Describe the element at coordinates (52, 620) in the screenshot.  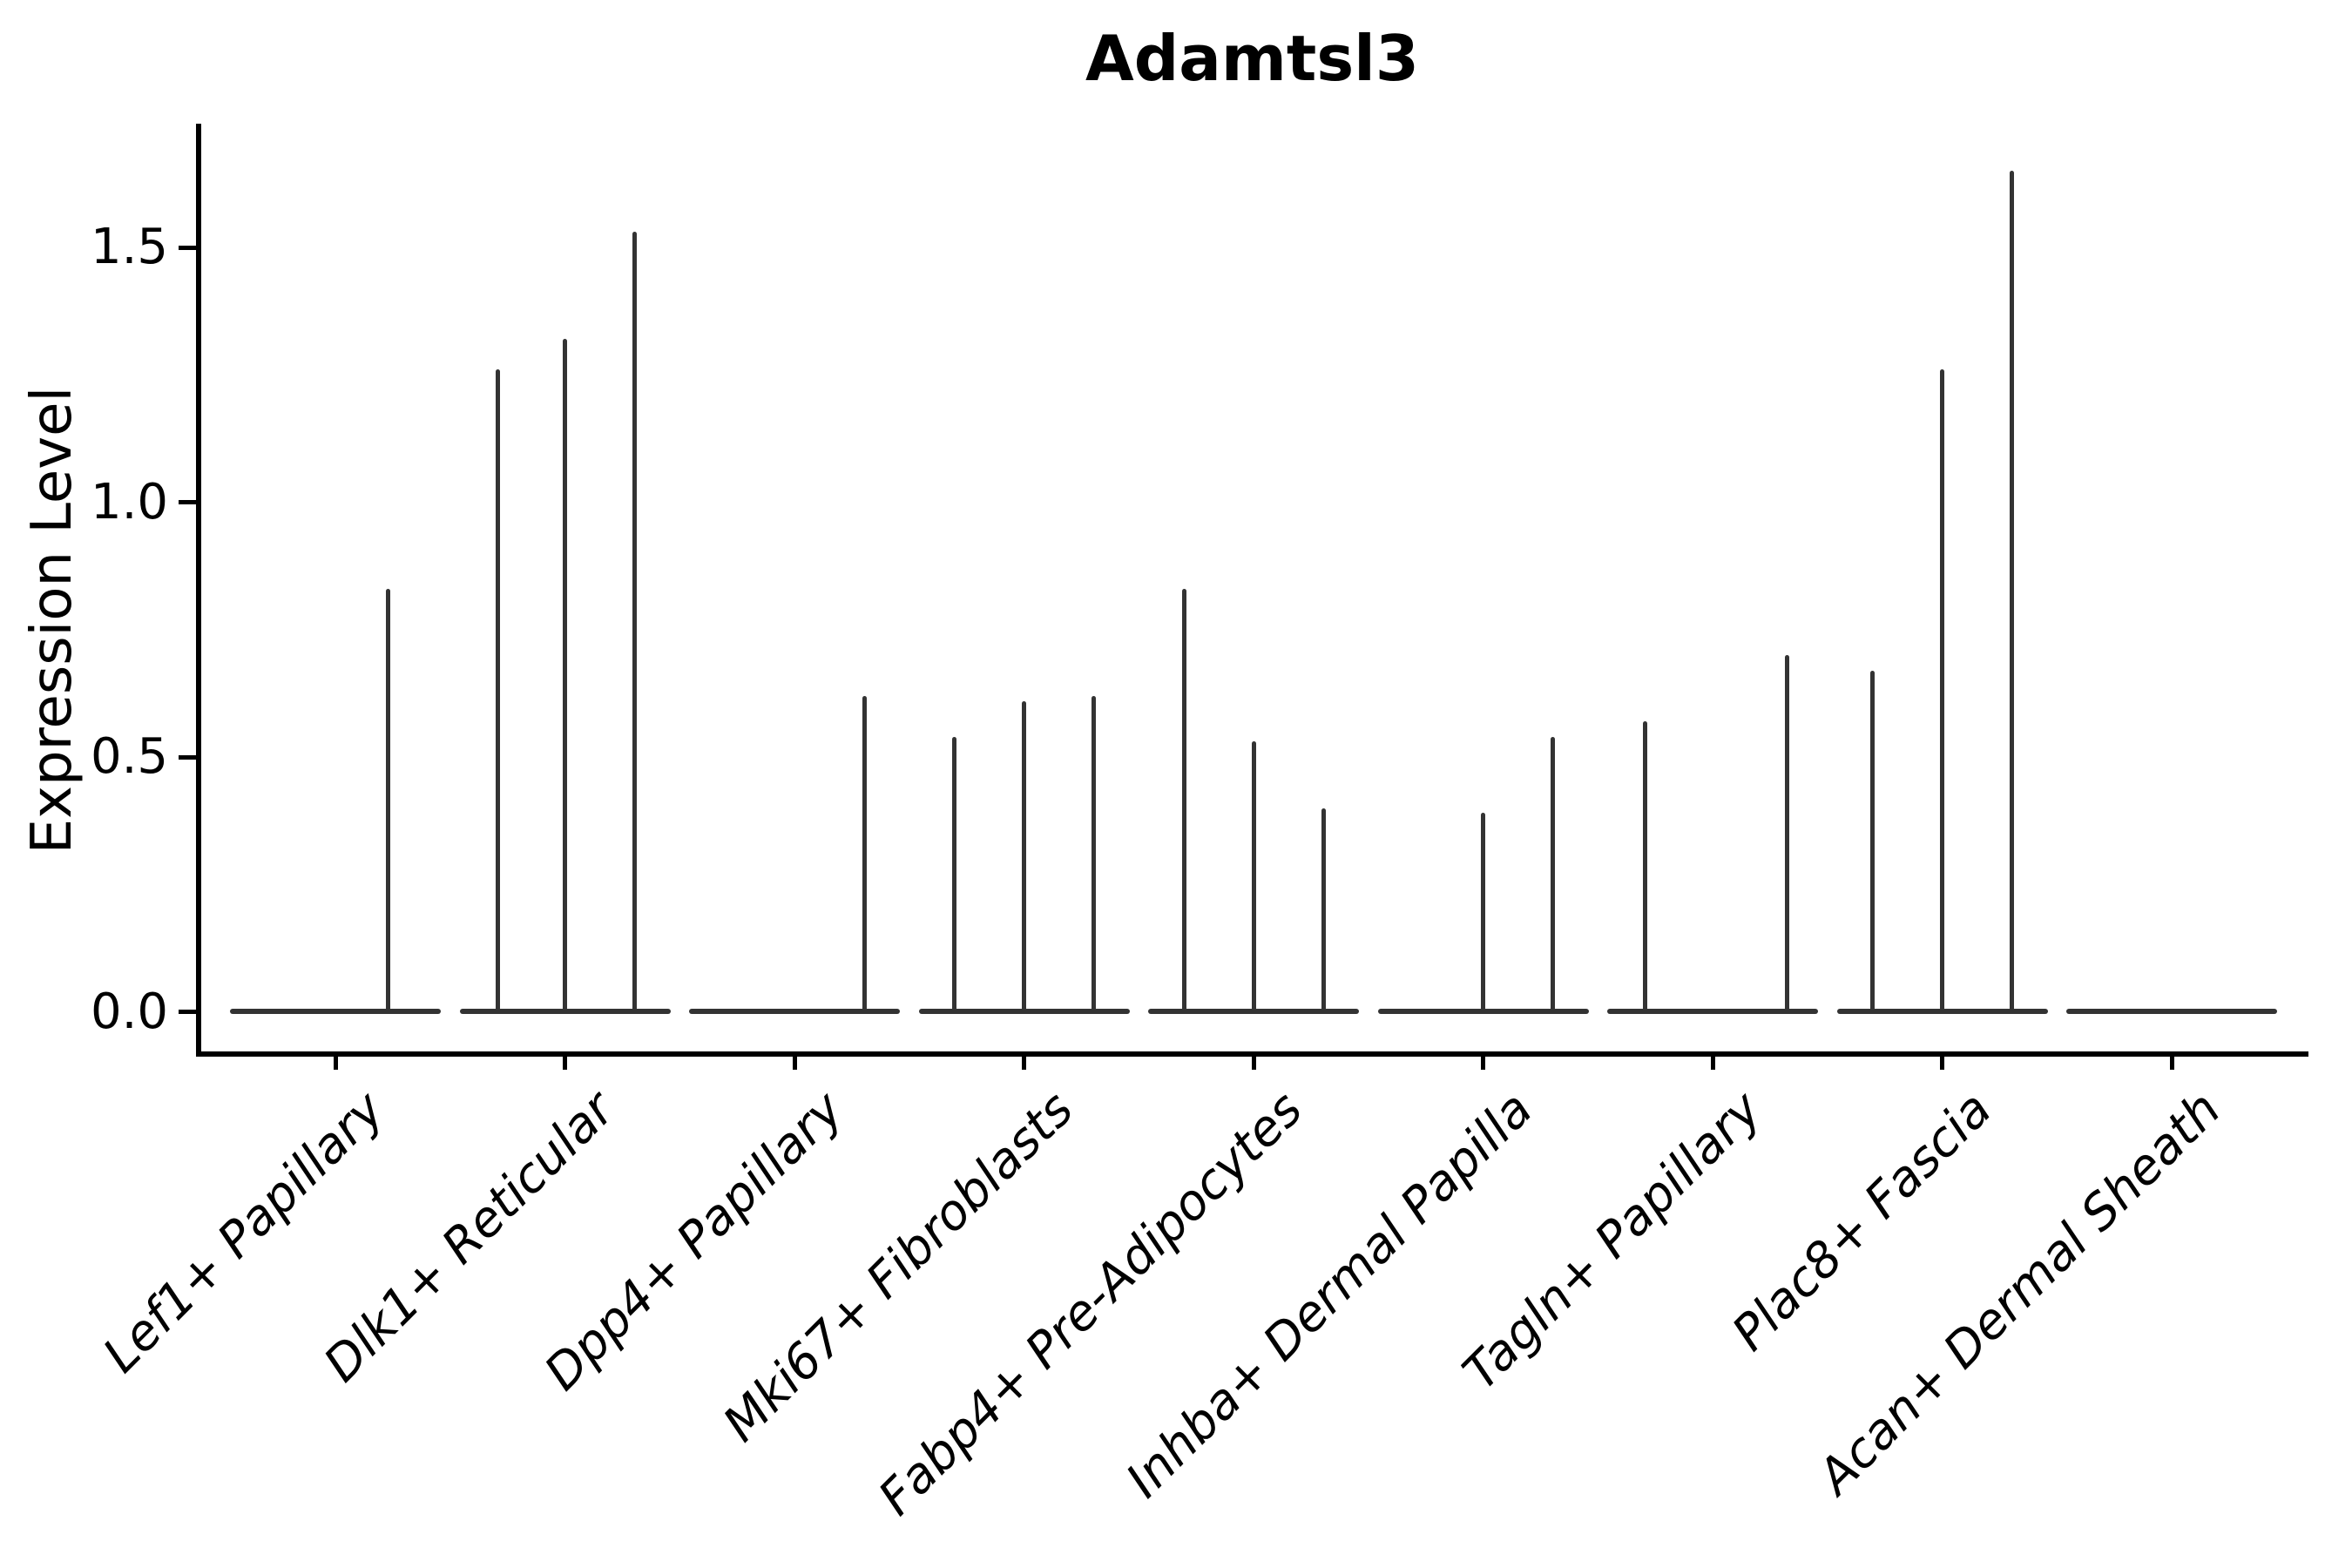
I see `y-axis-label: Expression Level` at that location.